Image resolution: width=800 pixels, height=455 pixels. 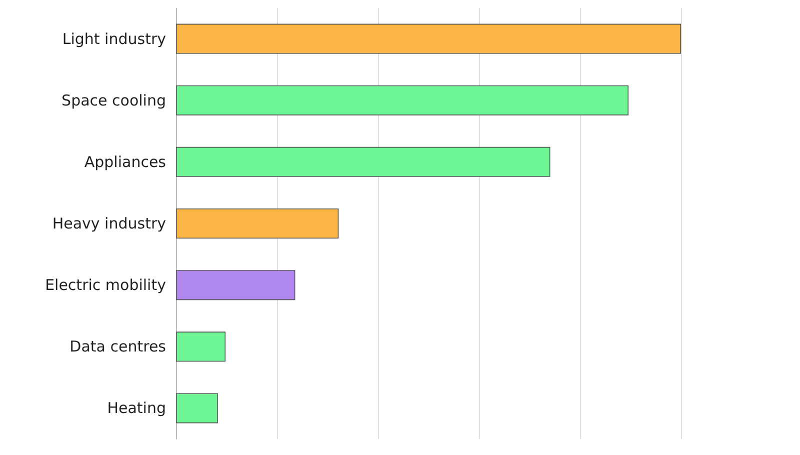 What do you see at coordinates (114, 39) in the screenshot?
I see `y-tick-label: Light industry` at bounding box center [114, 39].